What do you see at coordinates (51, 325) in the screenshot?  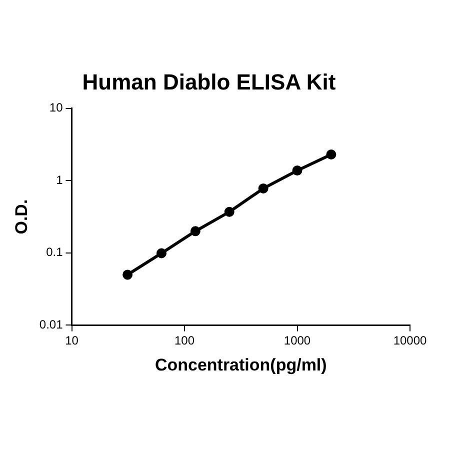 I see `y-tick-label: 0.01` at bounding box center [51, 325].